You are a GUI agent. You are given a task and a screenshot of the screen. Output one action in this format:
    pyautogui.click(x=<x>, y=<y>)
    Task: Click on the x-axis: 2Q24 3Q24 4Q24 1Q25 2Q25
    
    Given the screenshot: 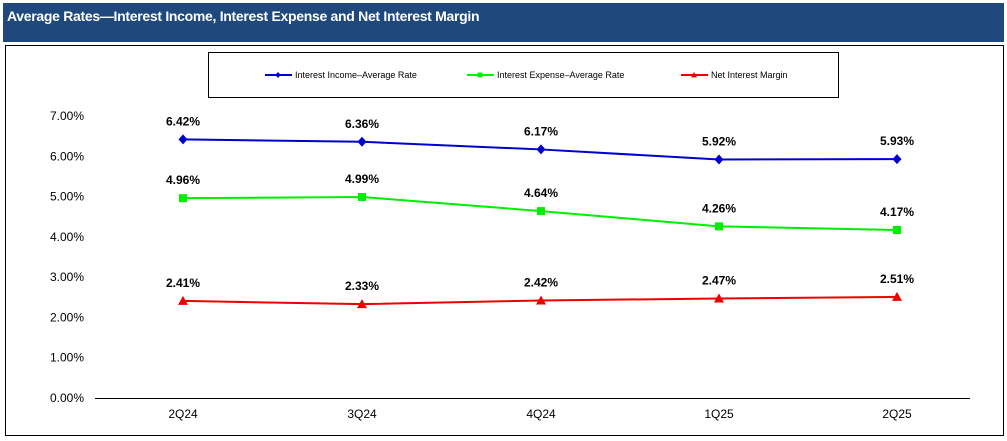 What is the action you would take?
    pyautogui.click(x=540, y=414)
    